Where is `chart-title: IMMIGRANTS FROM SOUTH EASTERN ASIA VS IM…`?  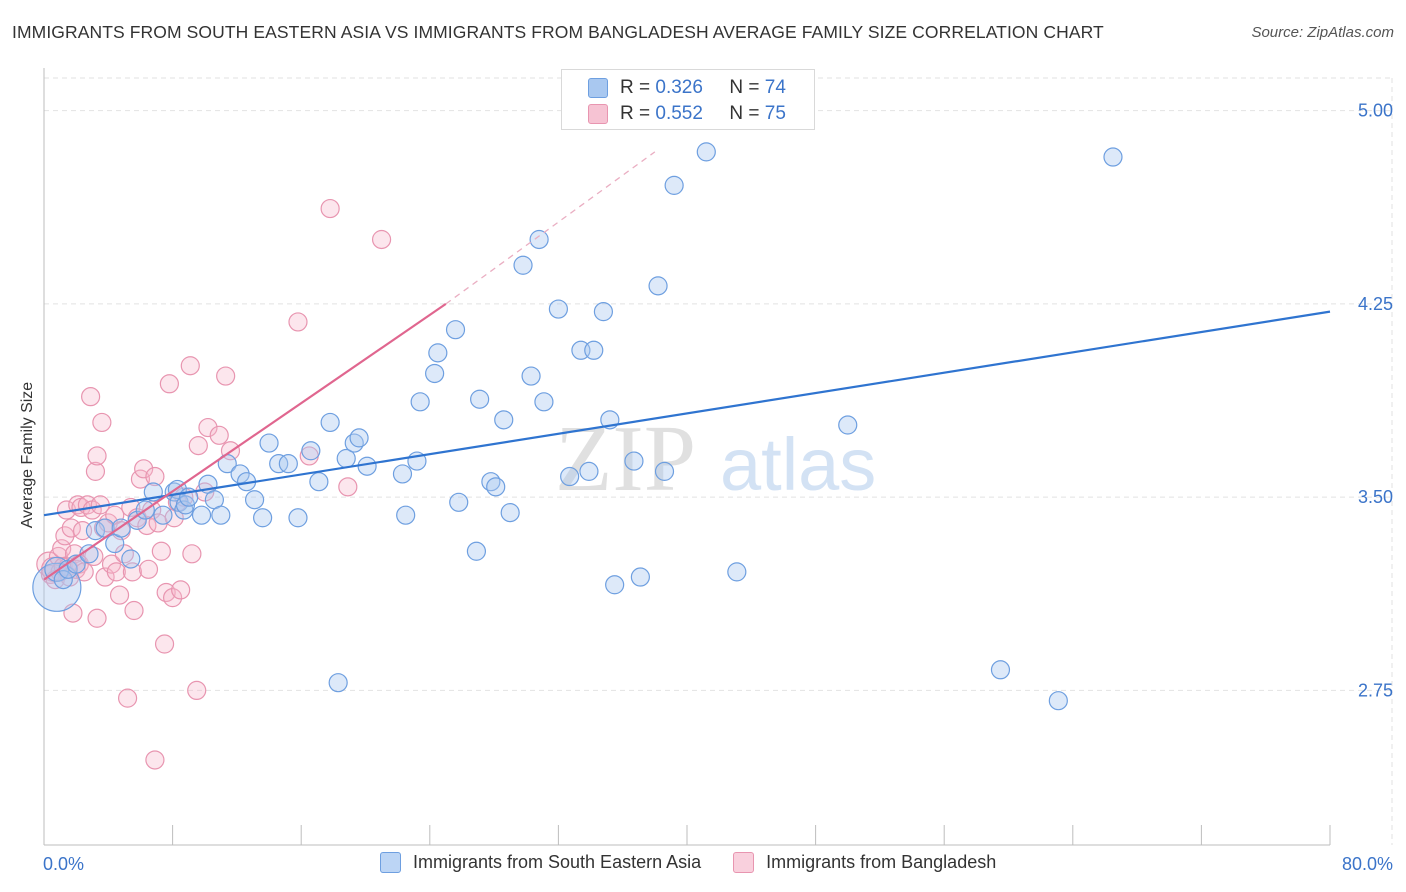
chart-title: IMMIGRANTS FROM SOUTH EASTERN ASIA VS IM… is located at coordinates (558, 32).